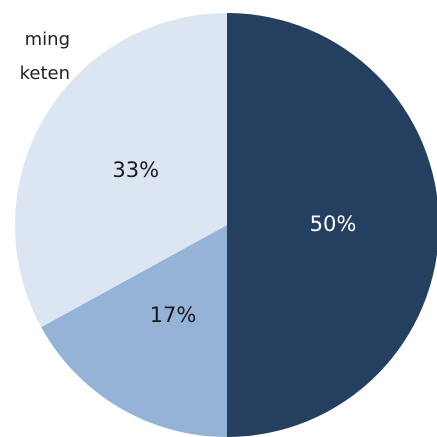 Image resolution: width=437 pixels, height=437 pixels. I want to click on annotation: ming, so click(47, 39).